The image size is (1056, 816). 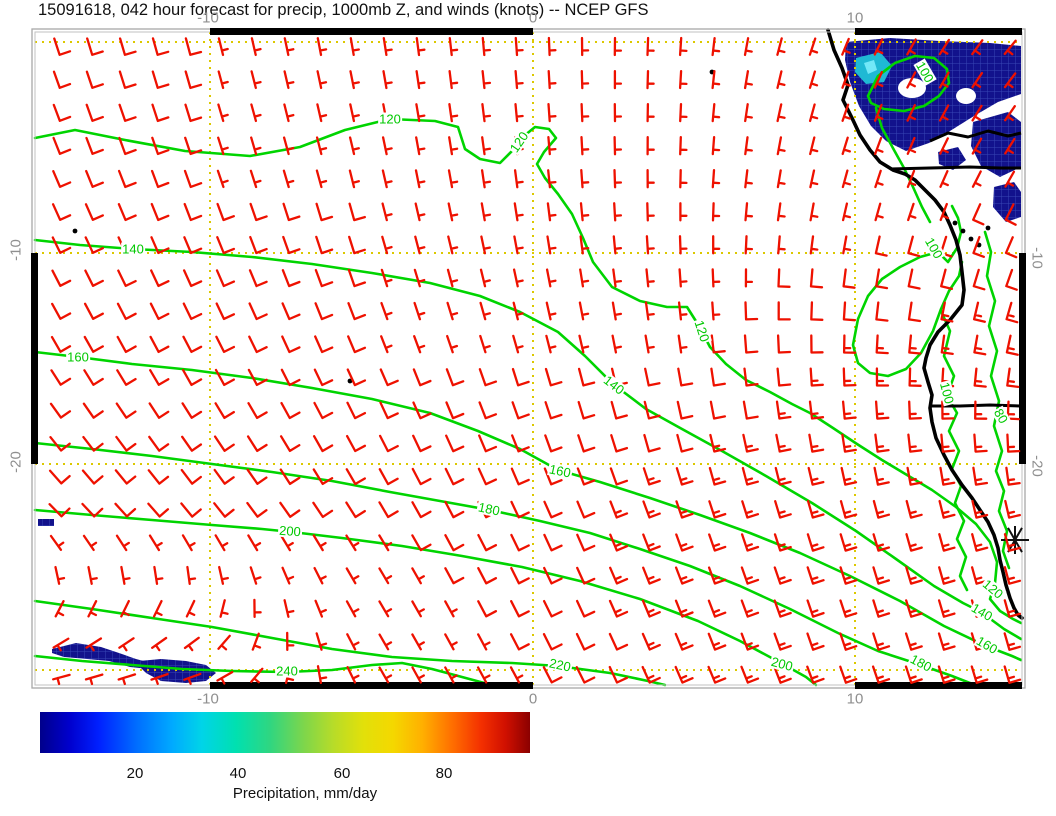 What do you see at coordinates (305, 793) in the screenshot?
I see `colorbar-caption: Precipitation, mm/day` at bounding box center [305, 793].